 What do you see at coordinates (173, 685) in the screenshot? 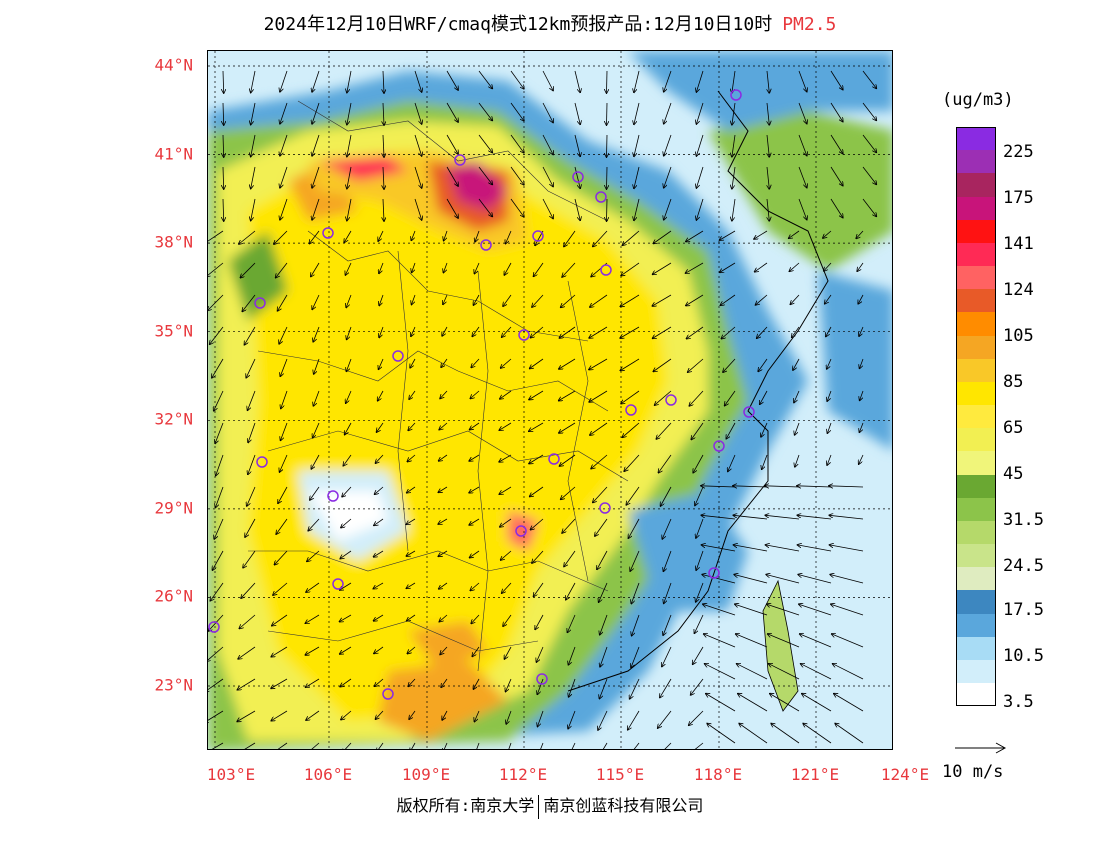
I see `lat-label-23: 23°N` at bounding box center [173, 685].